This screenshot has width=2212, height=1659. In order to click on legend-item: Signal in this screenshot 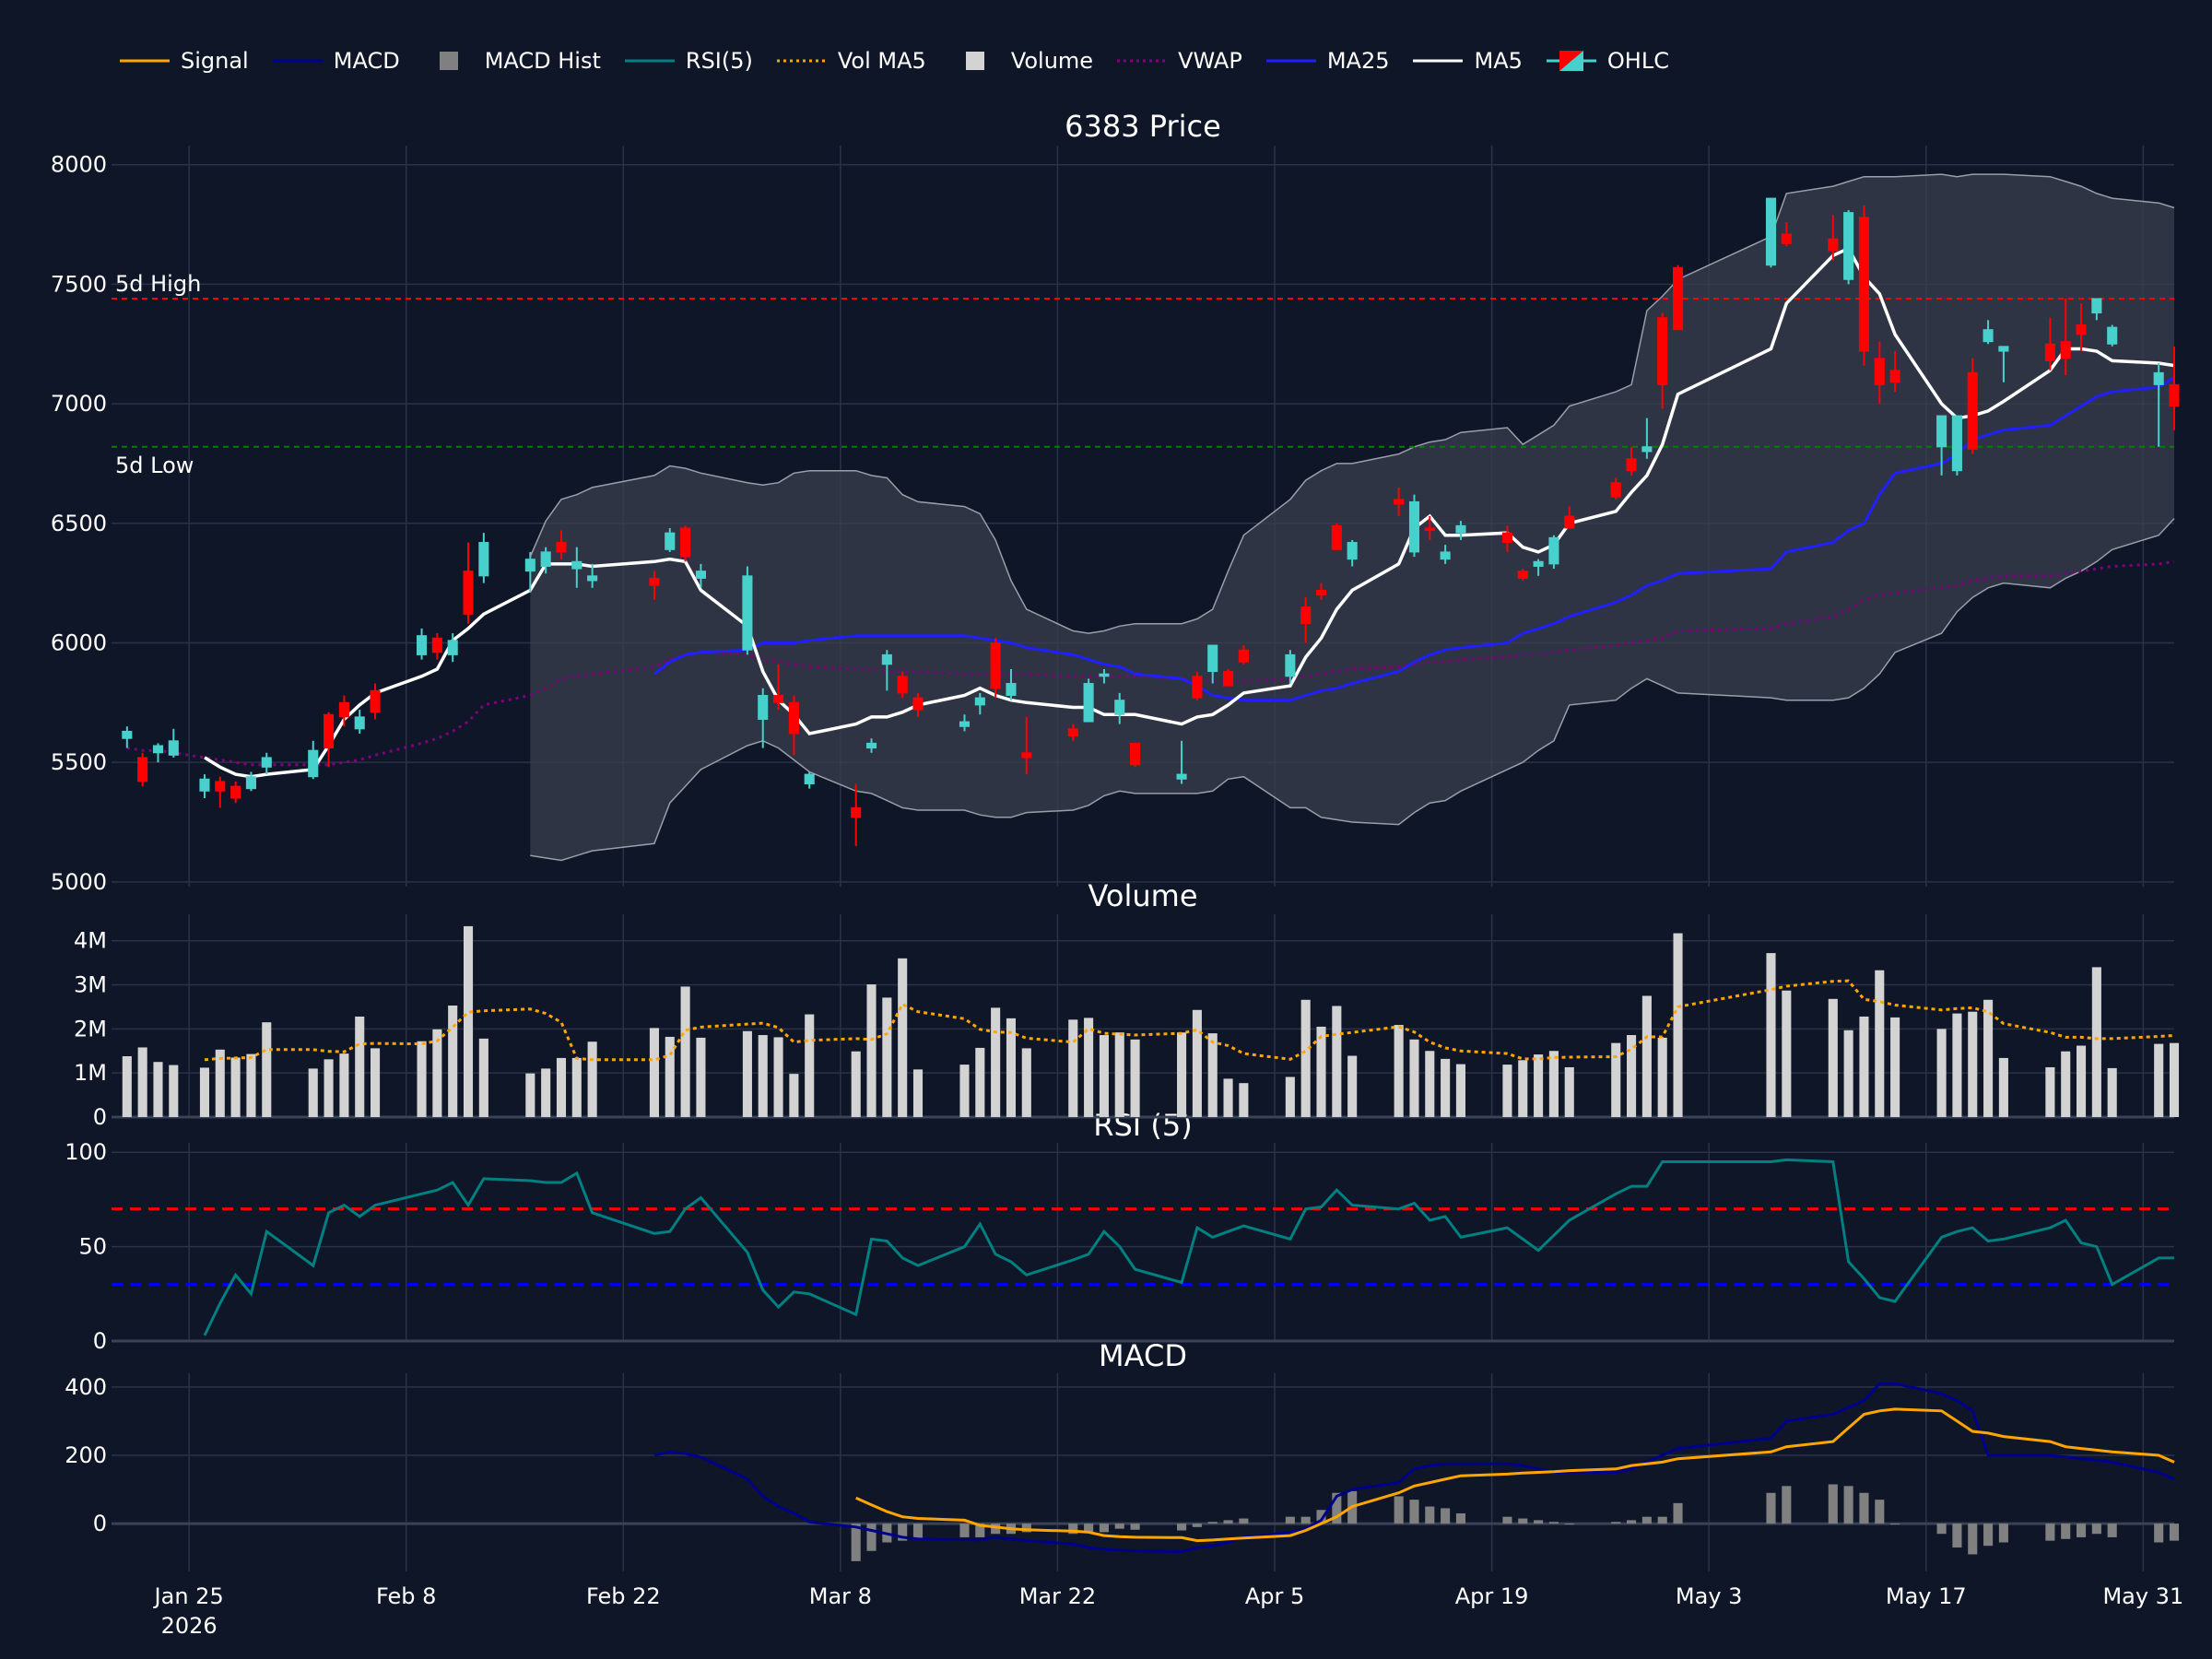, I will do `click(183, 61)`.